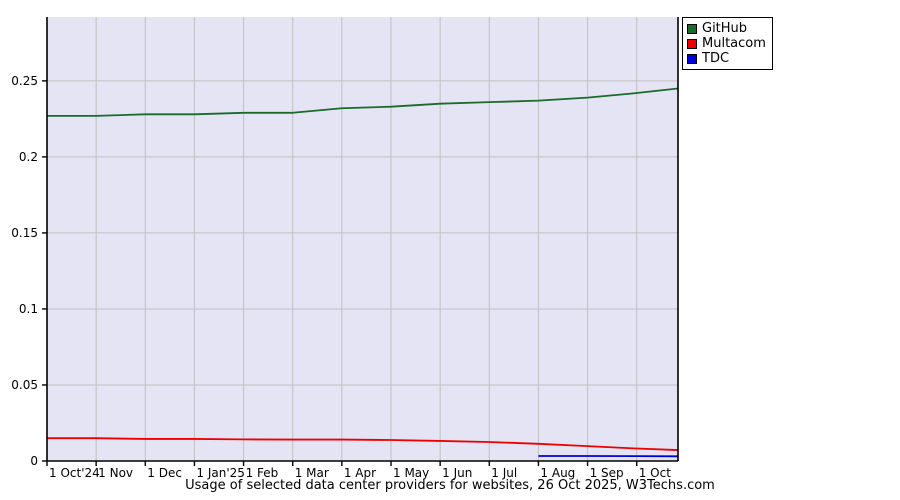 Image resolution: width=900 pixels, height=500 pixels. Describe the element at coordinates (24, 233) in the screenshot. I see `y-tick-label: 0.15` at that location.